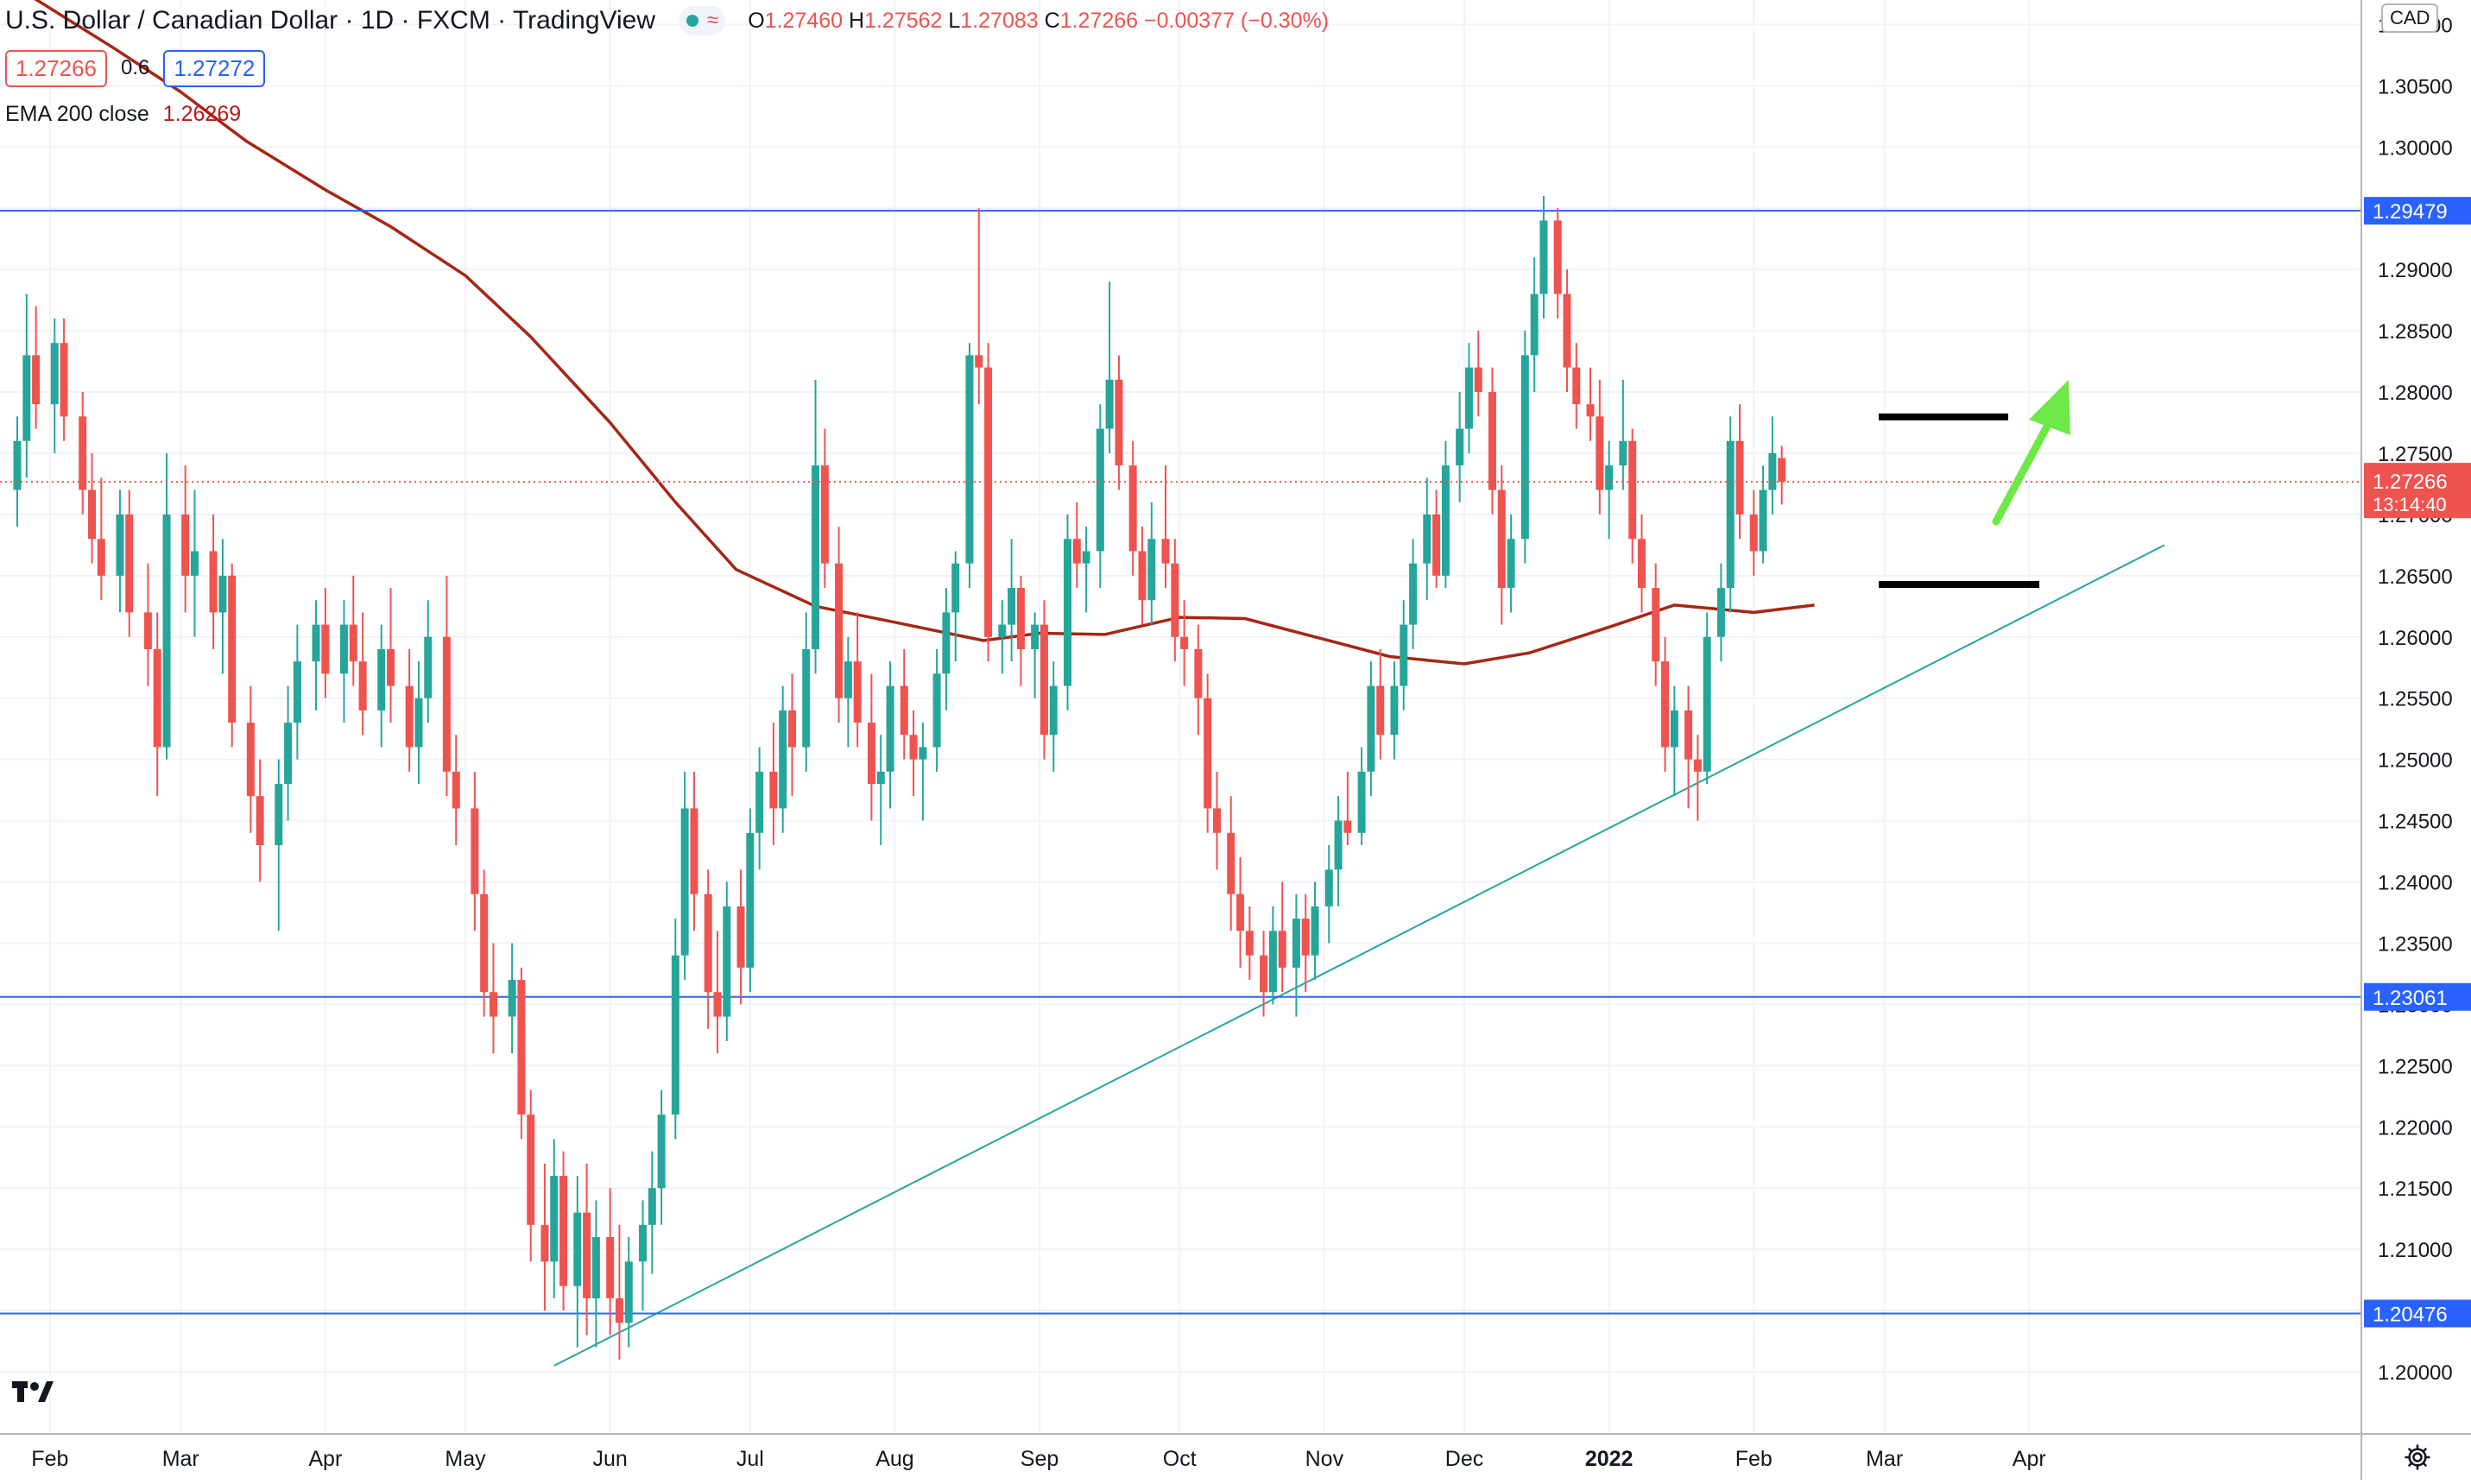 This screenshot has height=1484, width=2471. I want to click on currency-badge: CAD, so click(2410, 18).